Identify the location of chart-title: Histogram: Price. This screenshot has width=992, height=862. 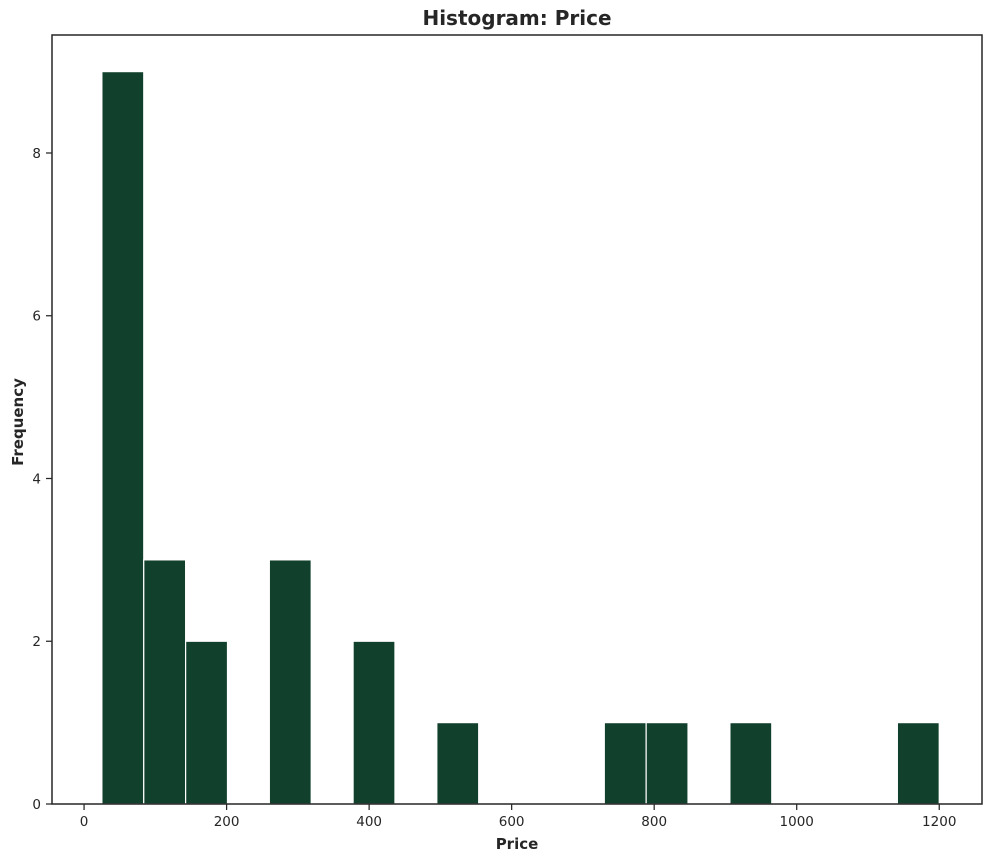
(516, 18).